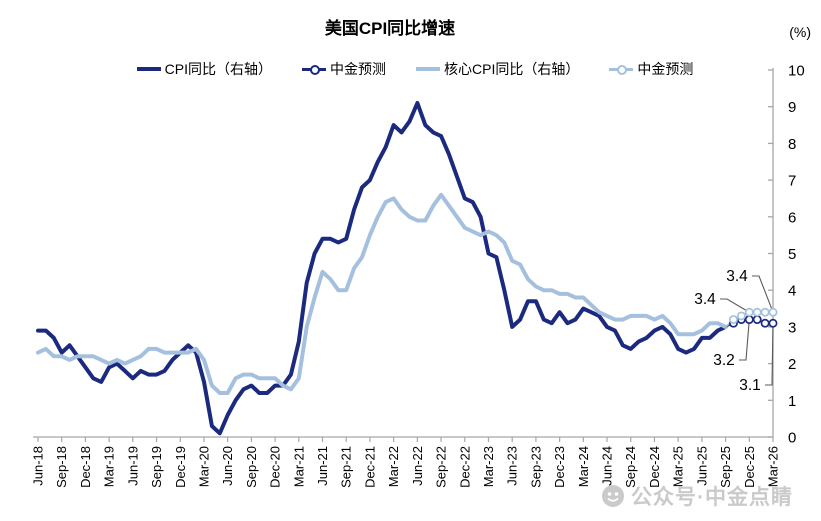 The height and width of the screenshot is (521, 821). What do you see at coordinates (583, 466) in the screenshot?
I see `x-tick-label: Mar-24` at bounding box center [583, 466].